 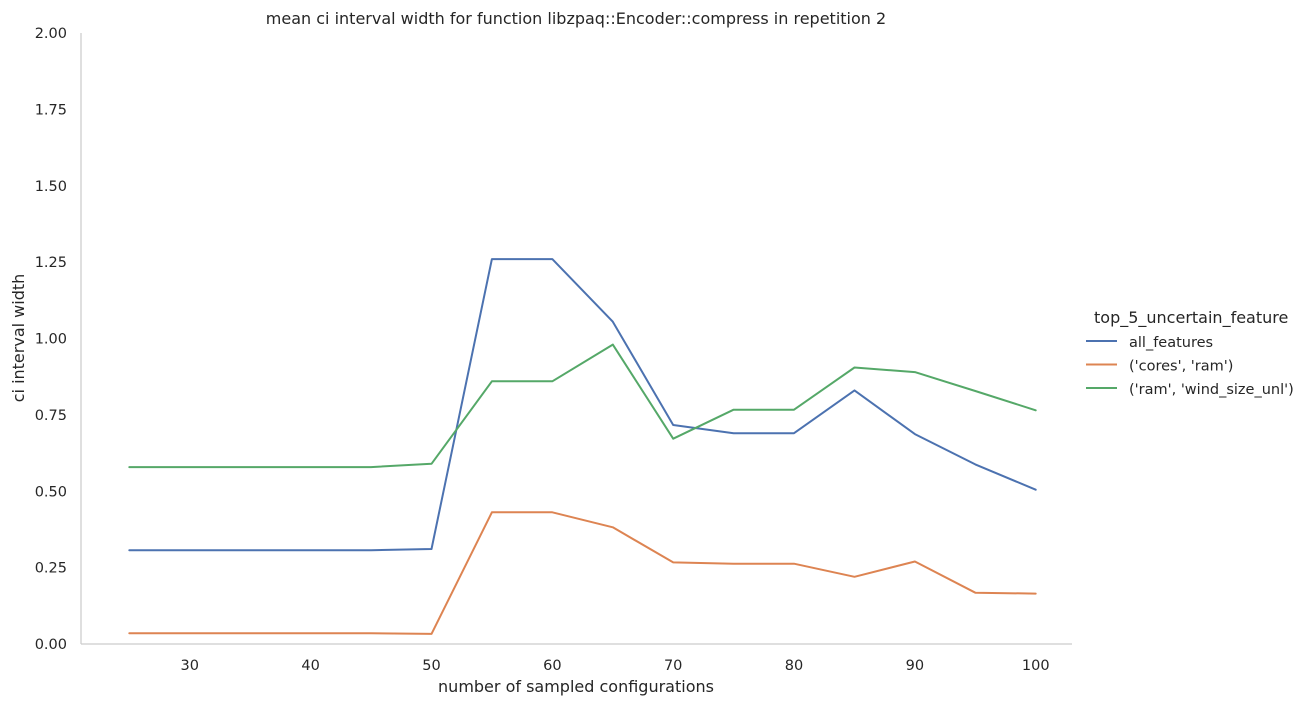 What do you see at coordinates (51, 416) in the screenshot?
I see `y-tick-label: 0.75` at bounding box center [51, 416].